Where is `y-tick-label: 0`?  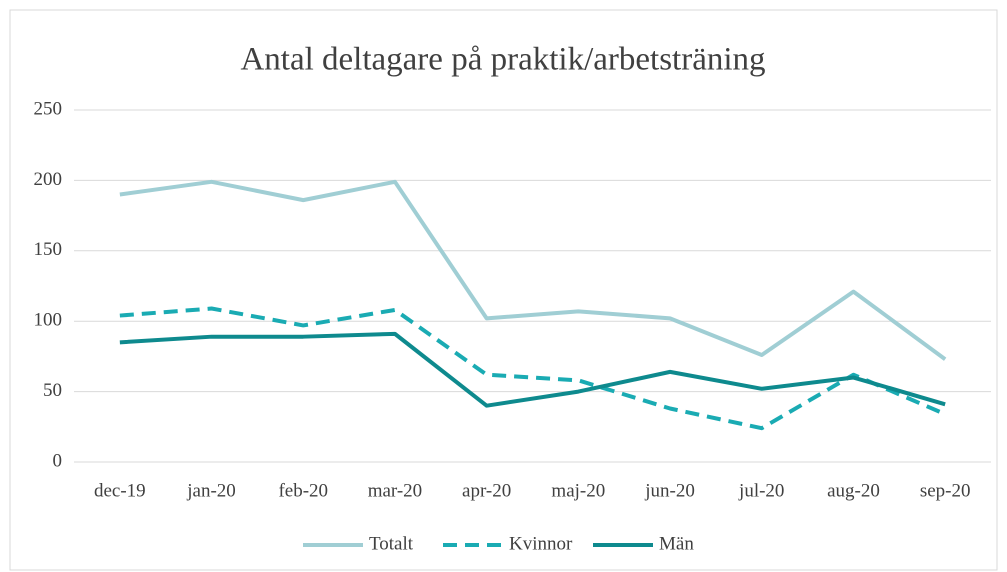
y-tick-label: 0 is located at coordinates (58, 460).